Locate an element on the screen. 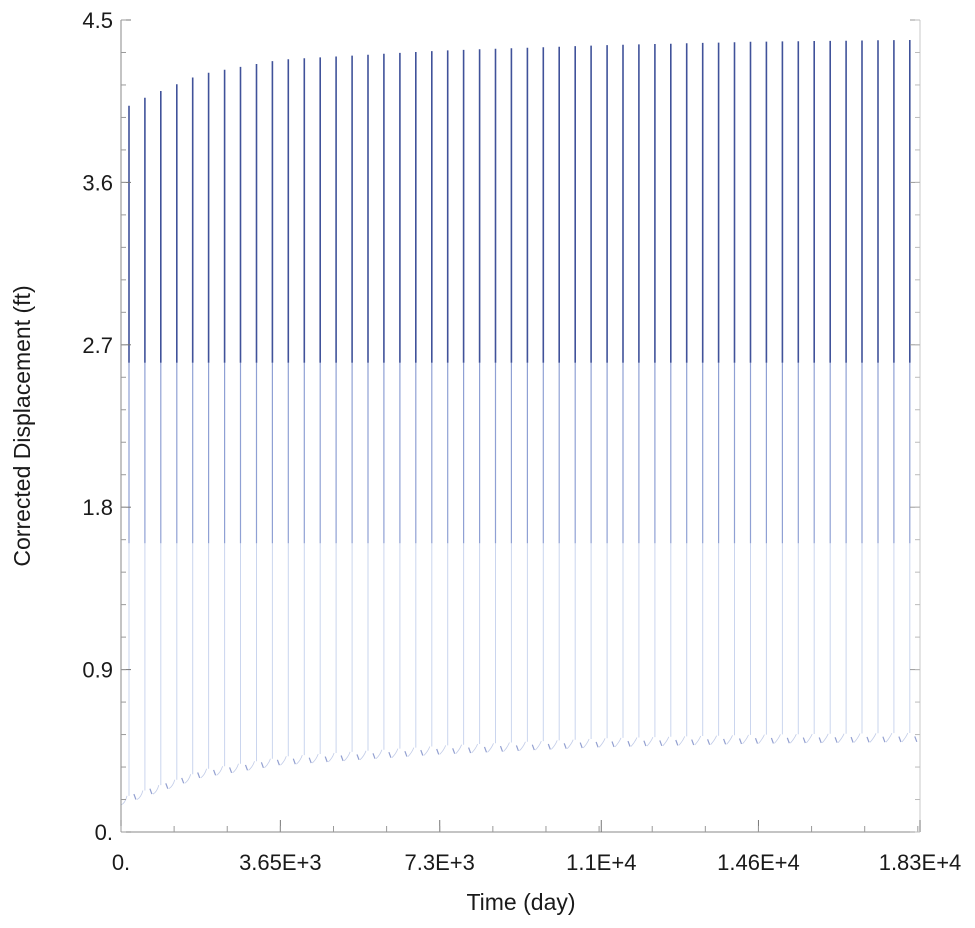 The image size is (975, 928). y-tick-label: 3.6 is located at coordinates (97, 182).